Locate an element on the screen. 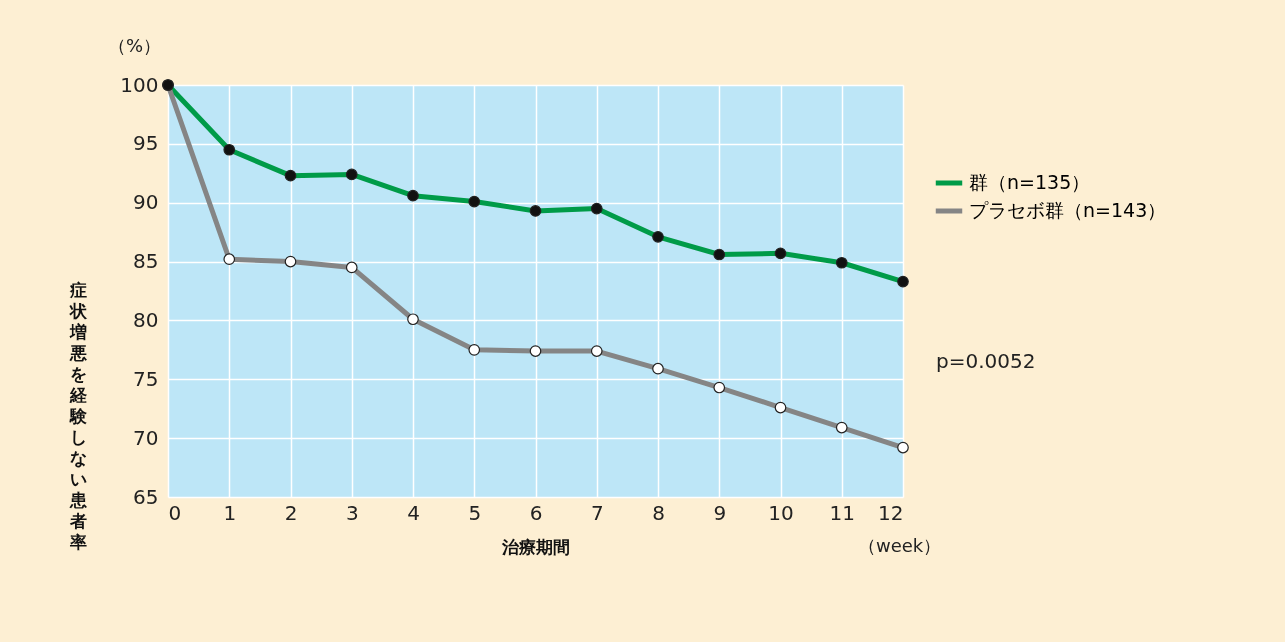  x-axis-title: 治療期間 is located at coordinates (535, 546).